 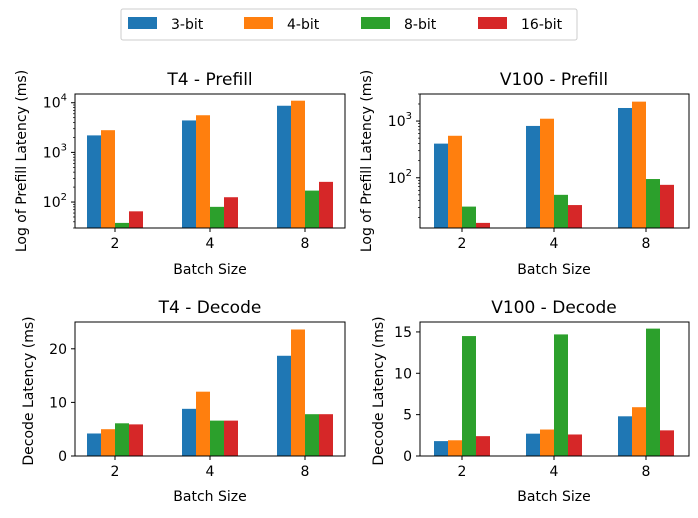 What do you see at coordinates (55, 102) in the screenshot?
I see `y-tick-label: 10⁴` at bounding box center [55, 102].